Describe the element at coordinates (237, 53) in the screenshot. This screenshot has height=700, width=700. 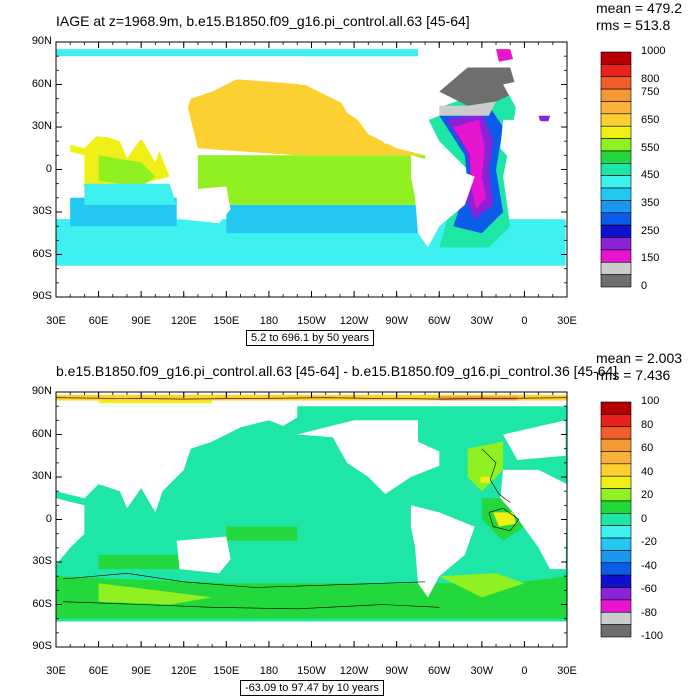
I see `arctic-strip` at that location.